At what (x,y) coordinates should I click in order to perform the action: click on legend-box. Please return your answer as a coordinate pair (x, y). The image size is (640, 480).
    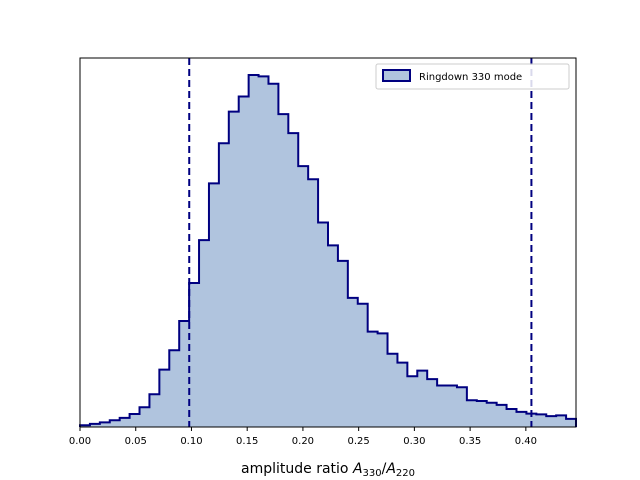
    Looking at the image, I should click on (472, 76).